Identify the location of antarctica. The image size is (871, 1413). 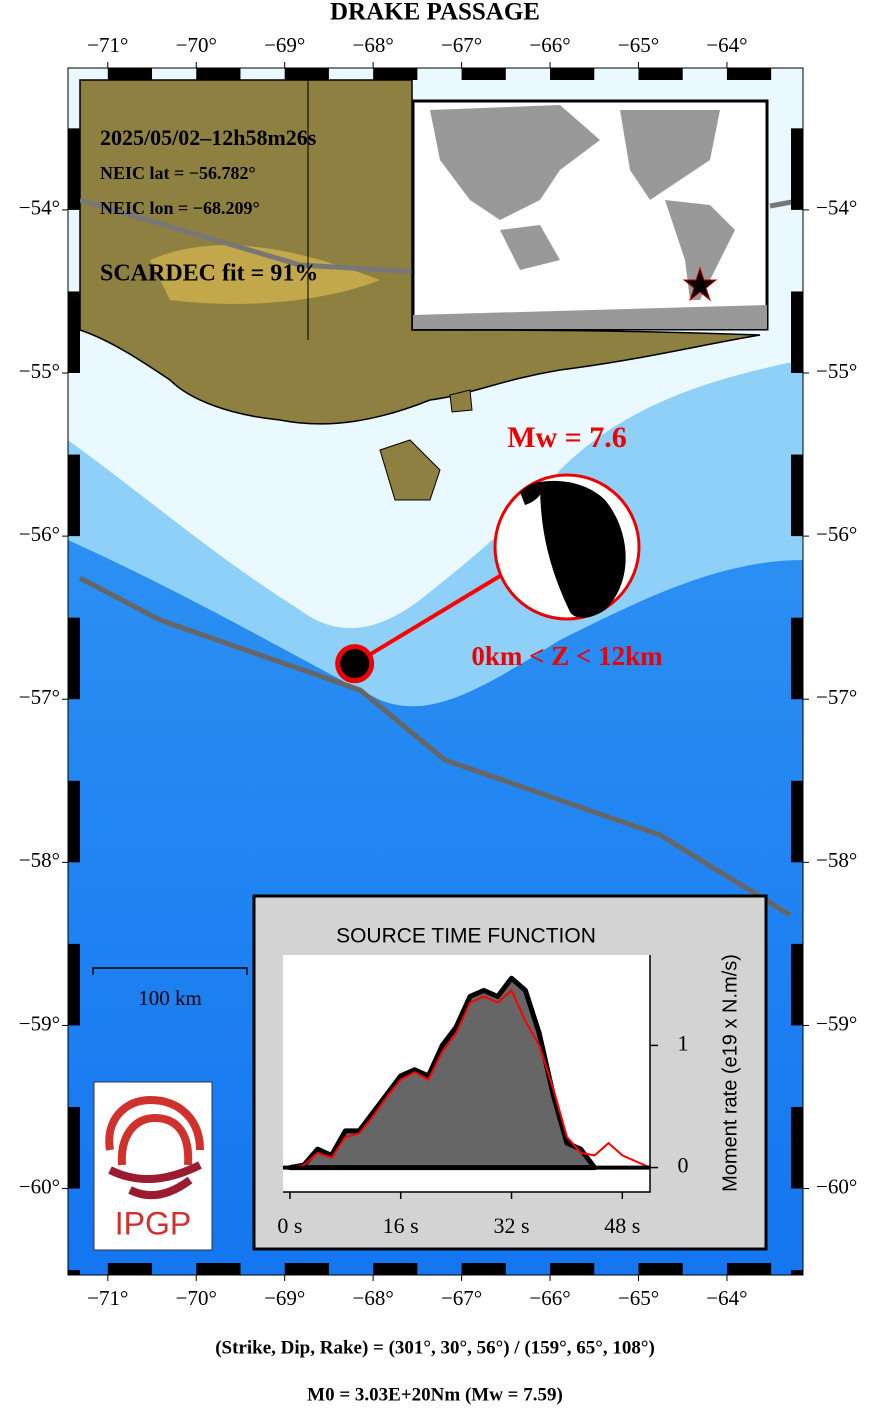
(590, 317).